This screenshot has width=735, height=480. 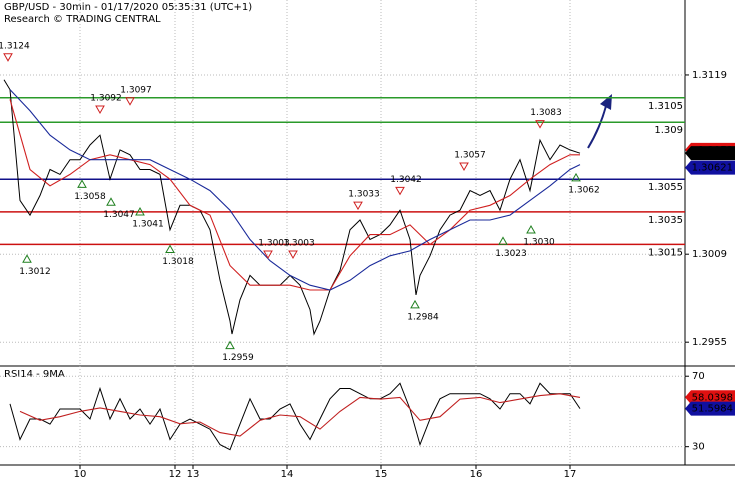 What do you see at coordinates (106, 98) in the screenshot?
I see `high-label: 1.3092` at bounding box center [106, 98].